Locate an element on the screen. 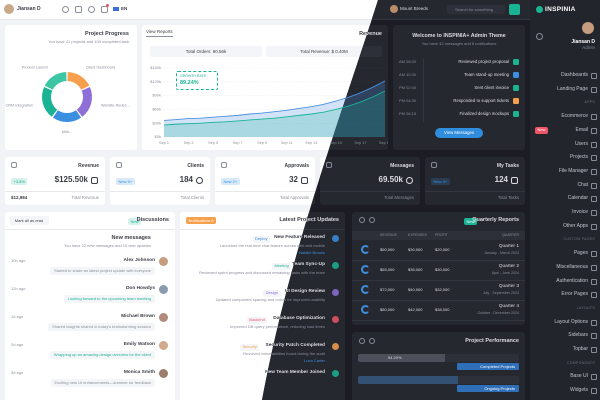 The width and height of the screenshot is (600, 400). update-author: Natalie Brooks is located at coordinates (311, 252).